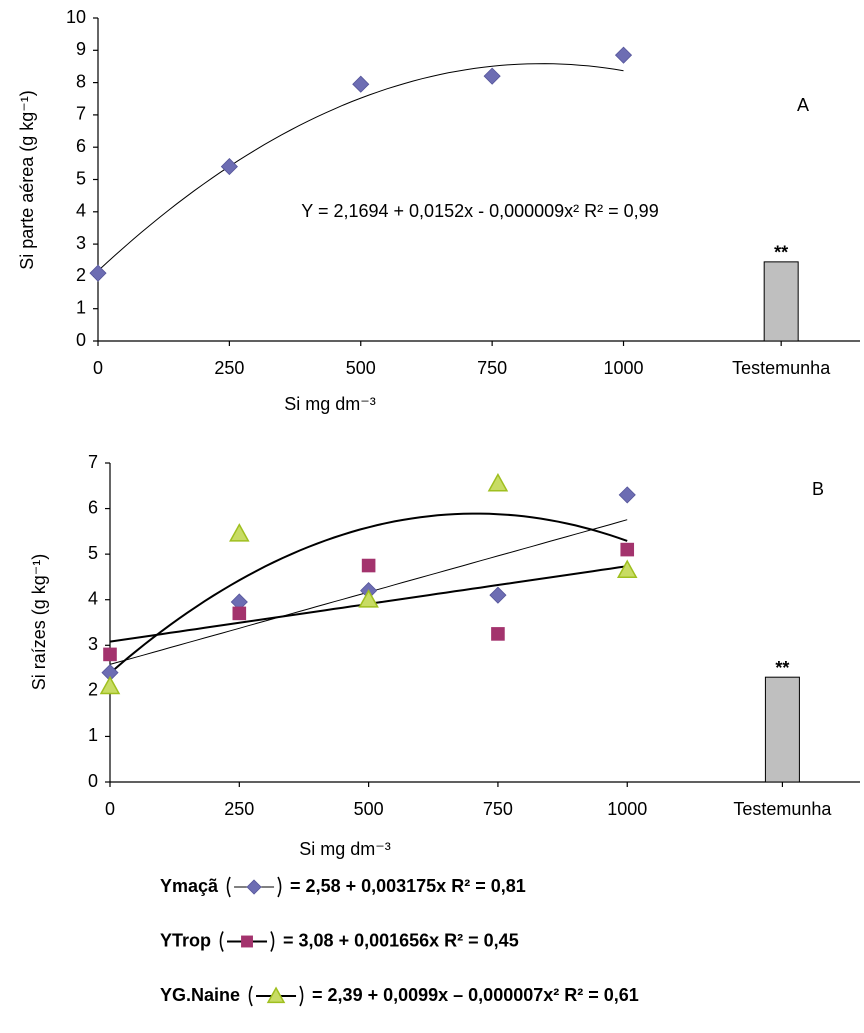  I want to click on legend-equation: = 2,58 + 0,003175x R² = 0,81, so click(408, 886).